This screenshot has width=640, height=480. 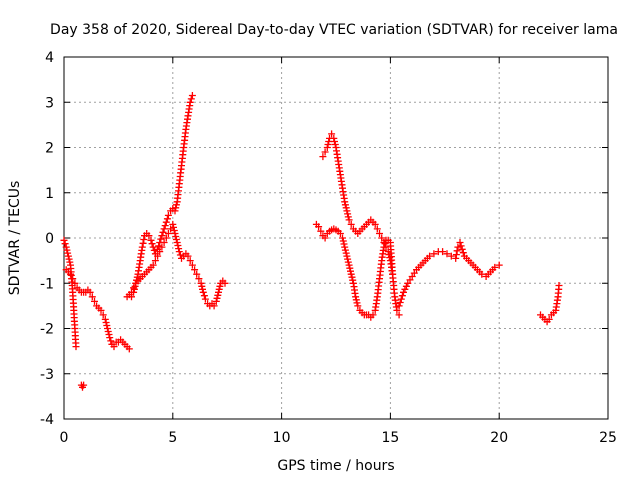 I want to click on y-tick-label: -2, so click(x=47, y=330).